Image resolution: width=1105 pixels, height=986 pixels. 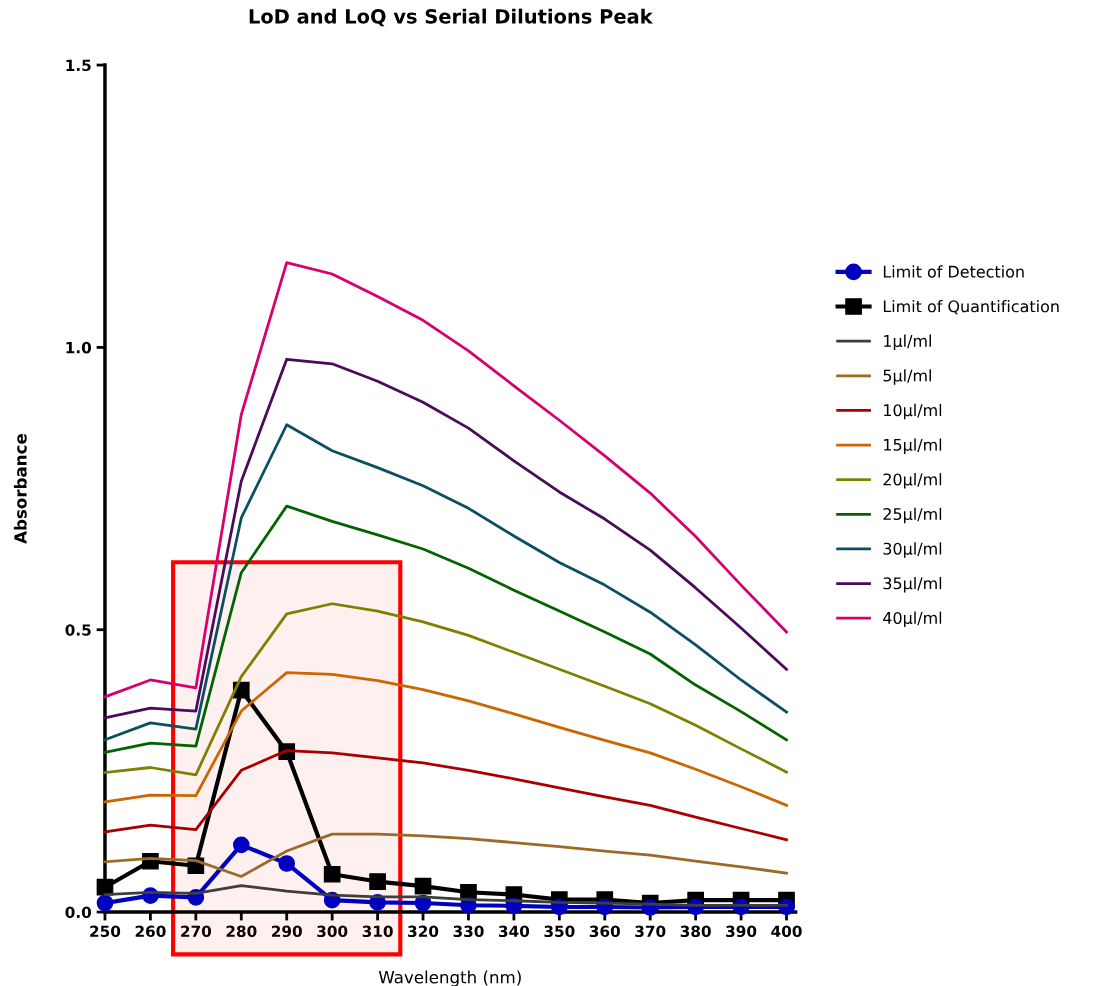 I want to click on legend-label: Limit of Detection, so click(x=953, y=271).